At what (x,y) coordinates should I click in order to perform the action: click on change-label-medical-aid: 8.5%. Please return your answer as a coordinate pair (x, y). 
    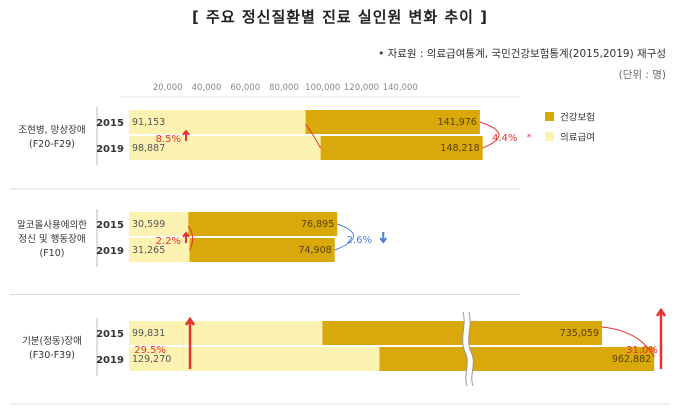
    Looking at the image, I should click on (168, 139).